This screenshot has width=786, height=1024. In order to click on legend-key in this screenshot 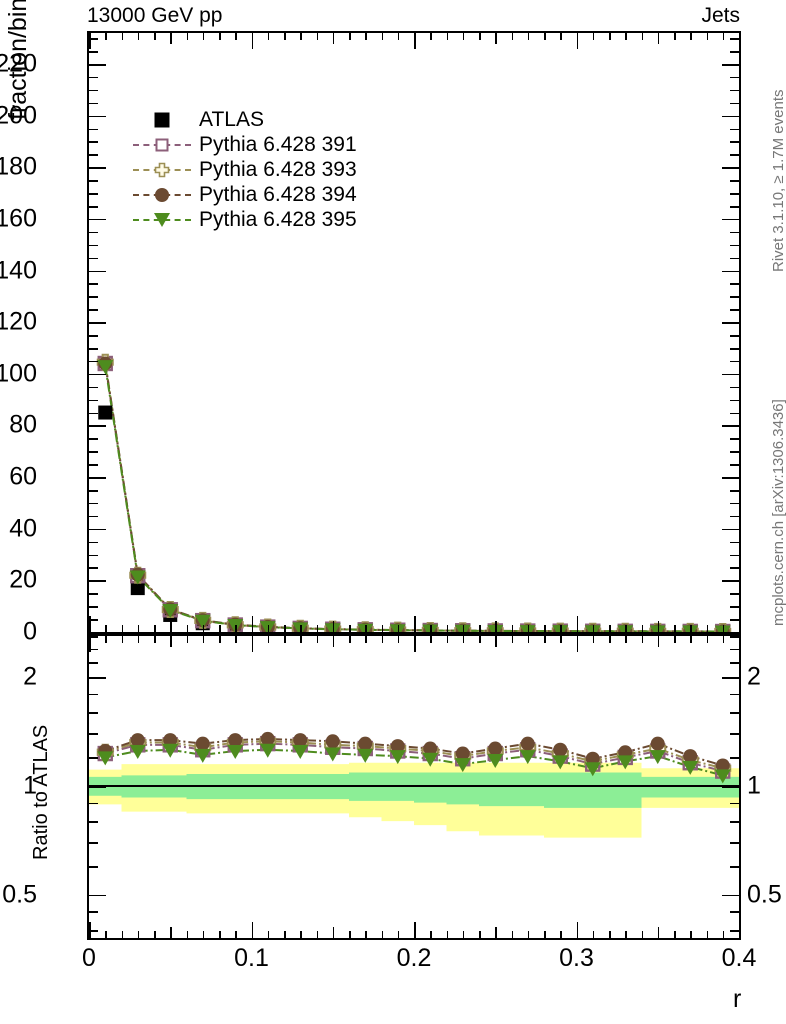, I will do `click(162, 195)`.